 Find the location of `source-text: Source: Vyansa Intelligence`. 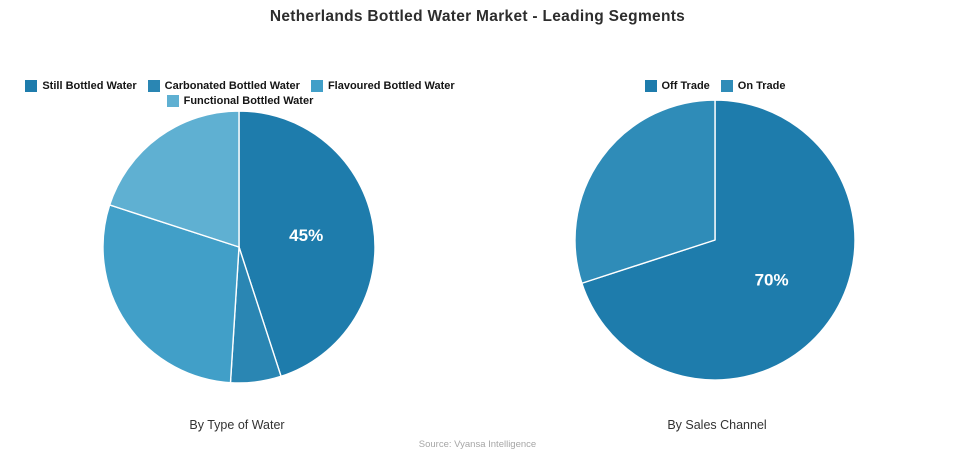

source-text: Source: Vyansa Intelligence is located at coordinates (477, 444).